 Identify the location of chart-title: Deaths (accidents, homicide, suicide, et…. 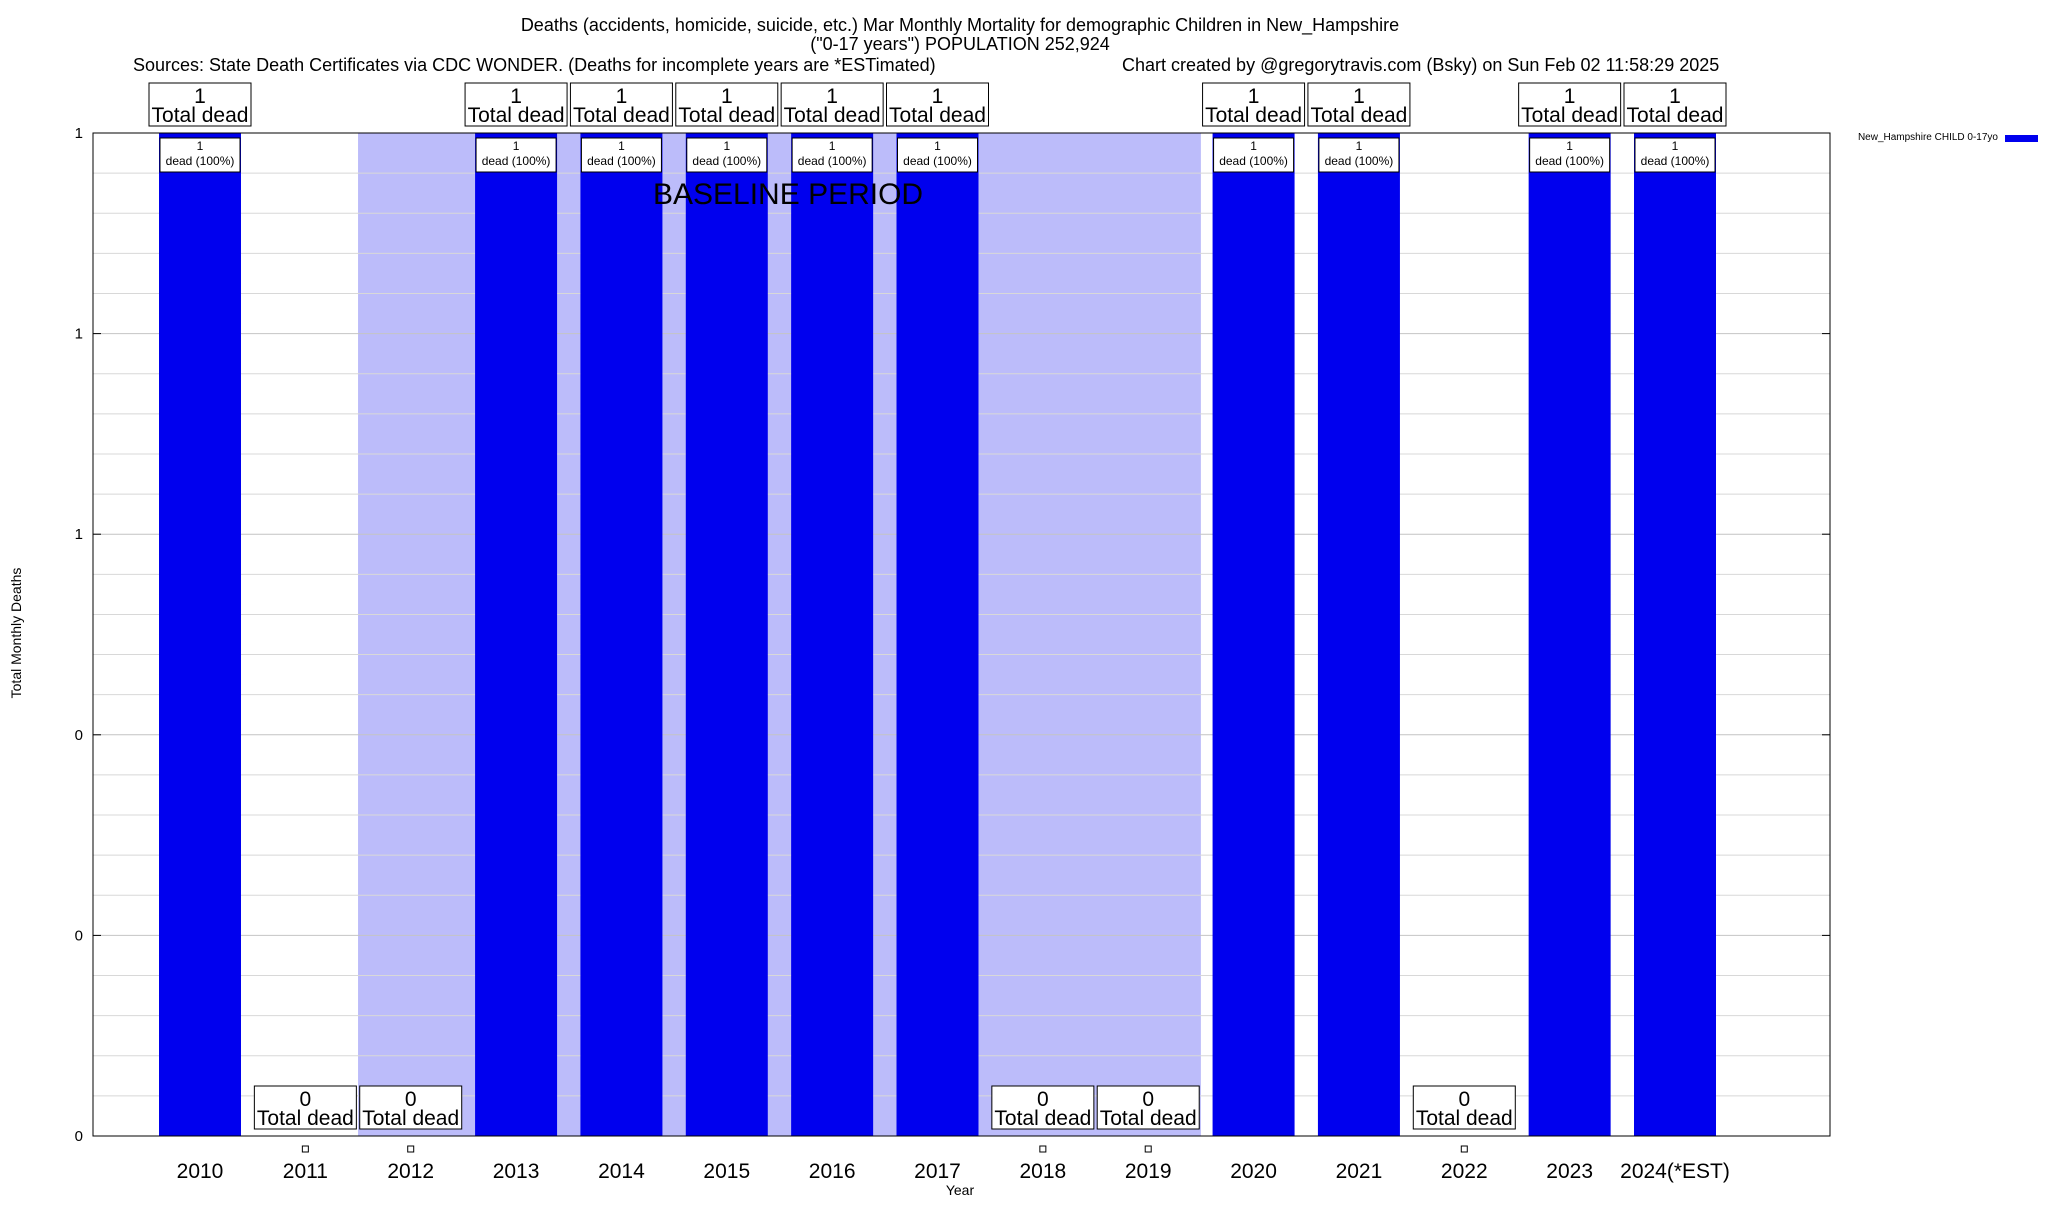
(960, 25).